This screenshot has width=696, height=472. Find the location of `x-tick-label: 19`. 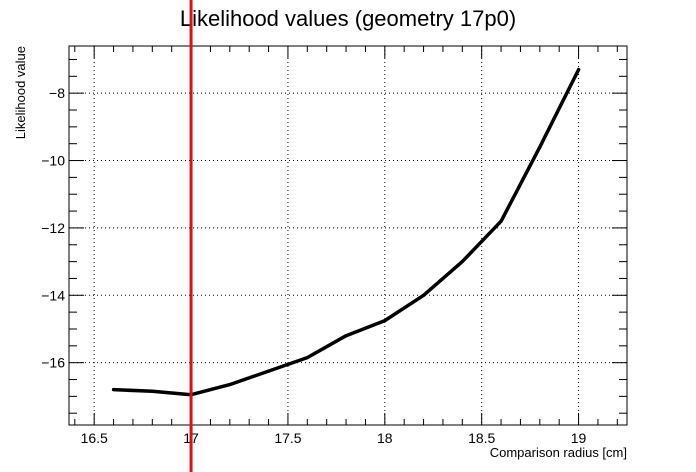

x-tick-label: 19 is located at coordinates (579, 438).